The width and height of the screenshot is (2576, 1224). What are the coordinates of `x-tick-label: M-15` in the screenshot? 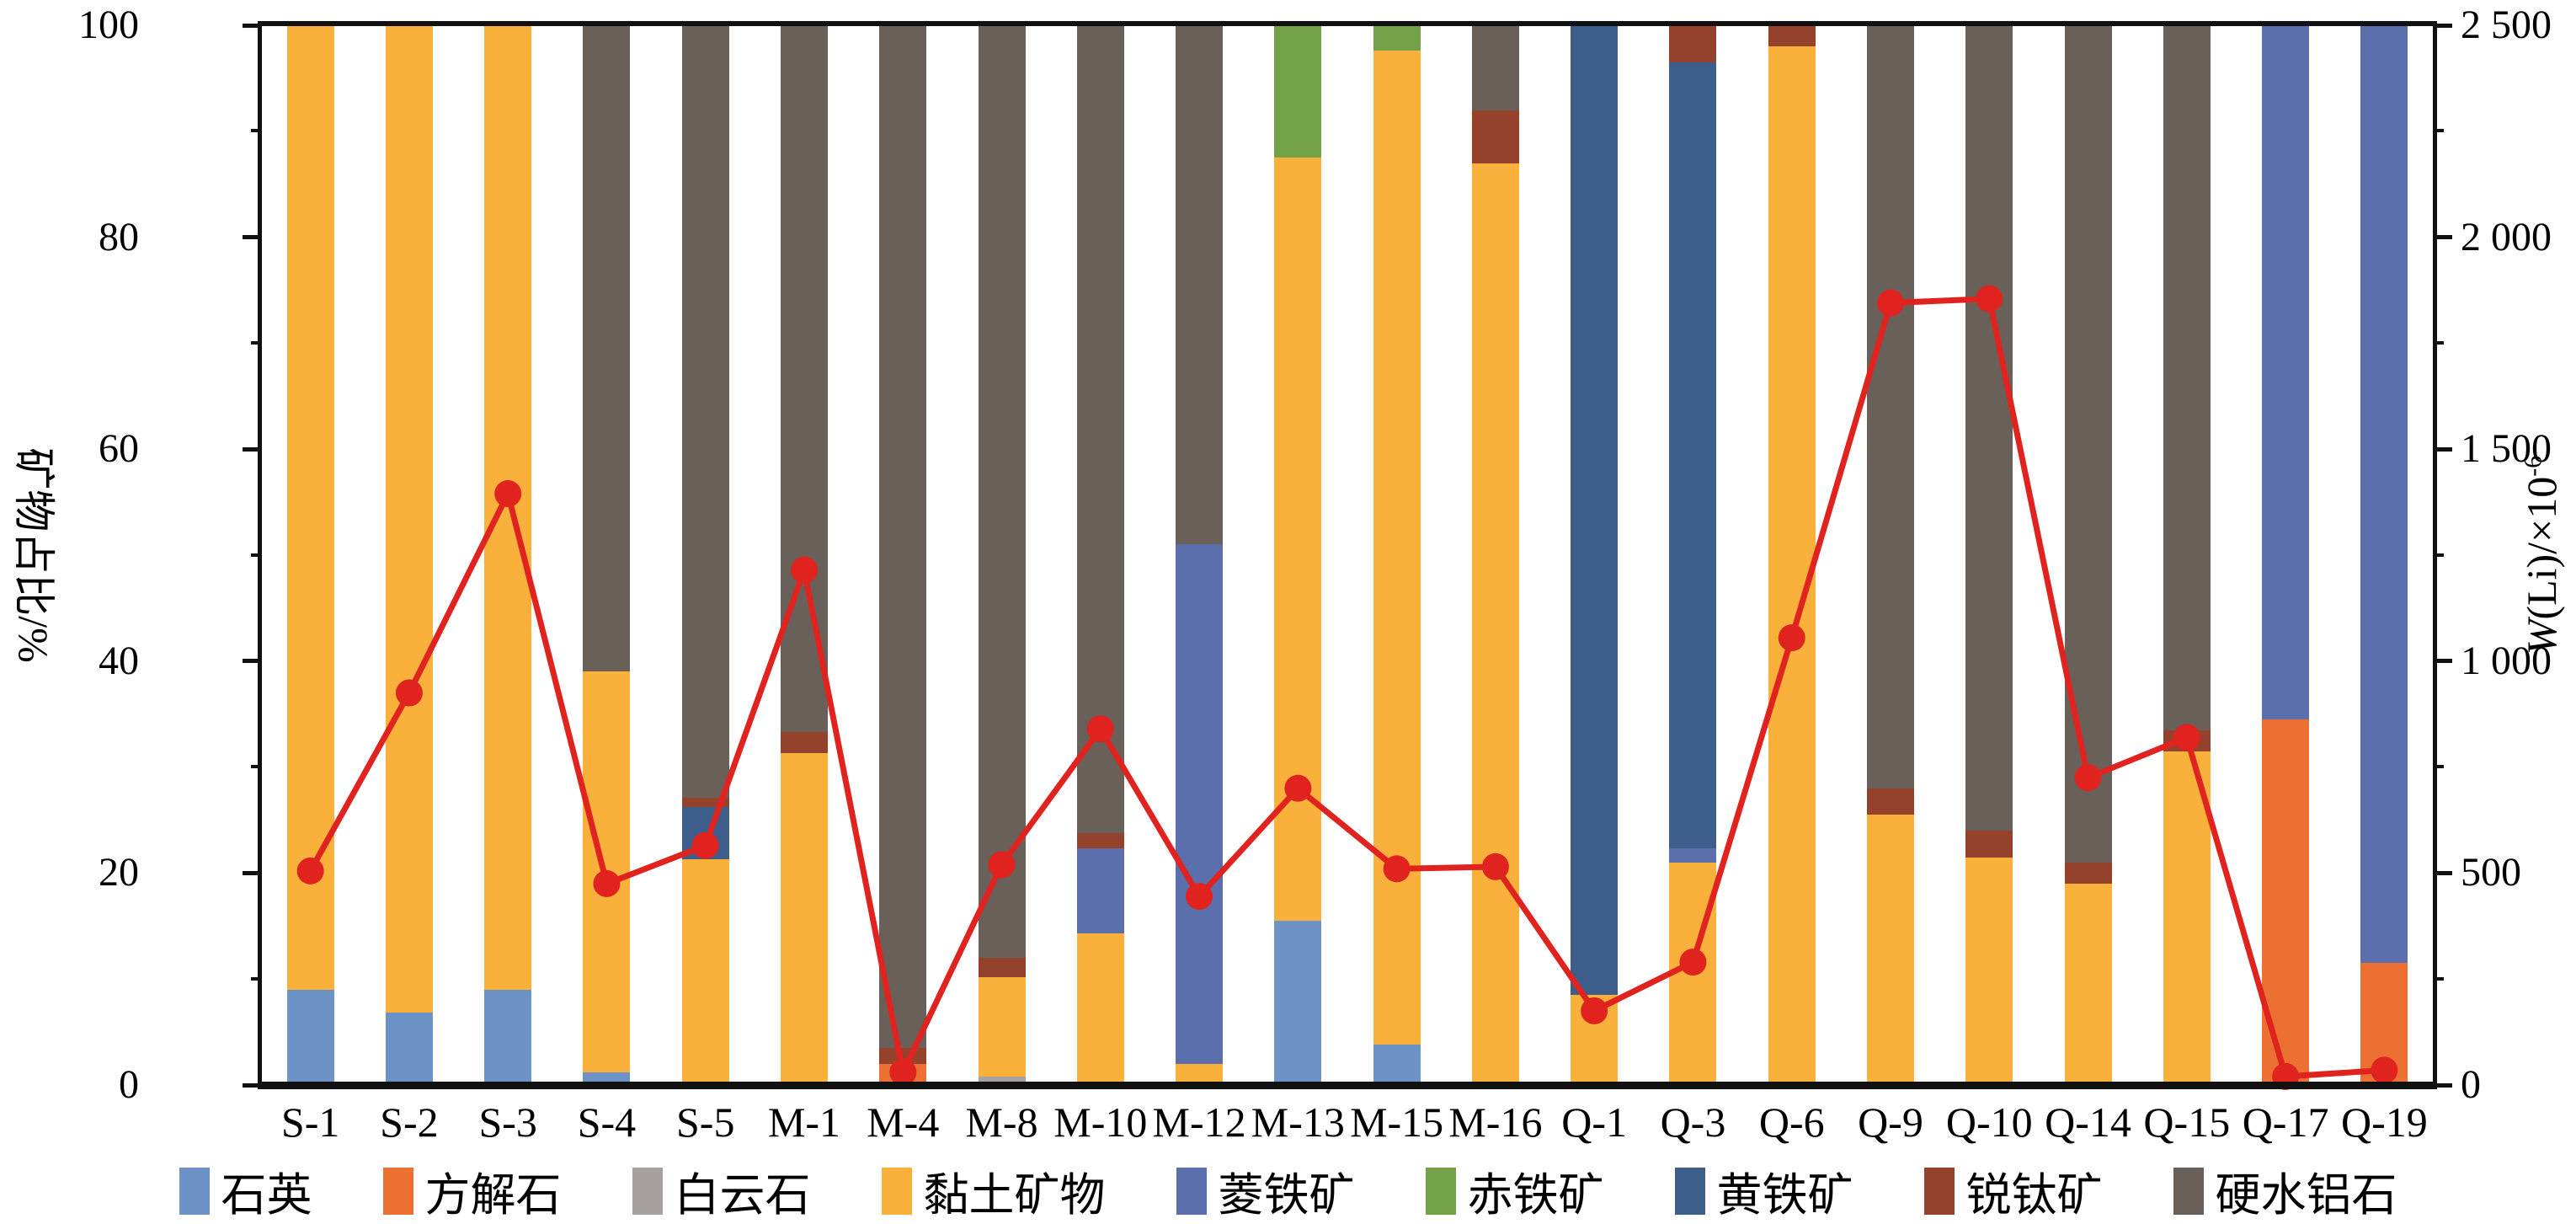 It's located at (1397, 1122).